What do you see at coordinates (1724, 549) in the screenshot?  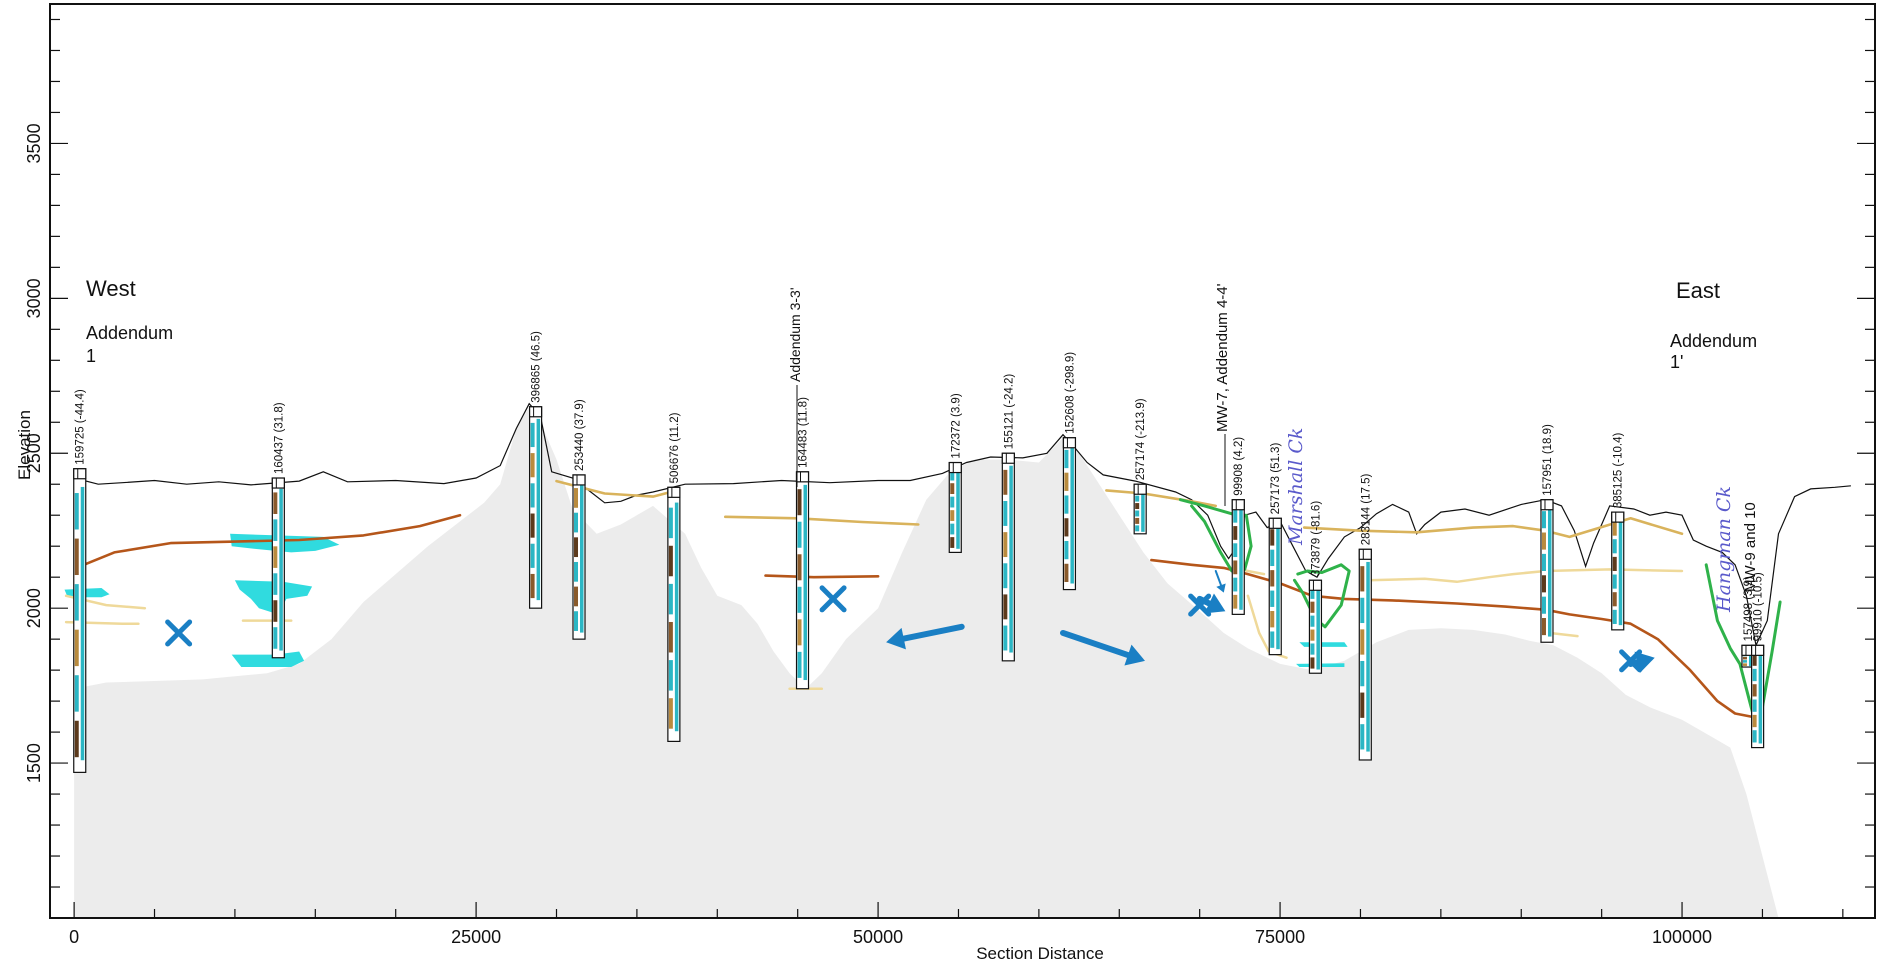 I see `hangman-creek-label: Hangman Ck` at bounding box center [1724, 549].